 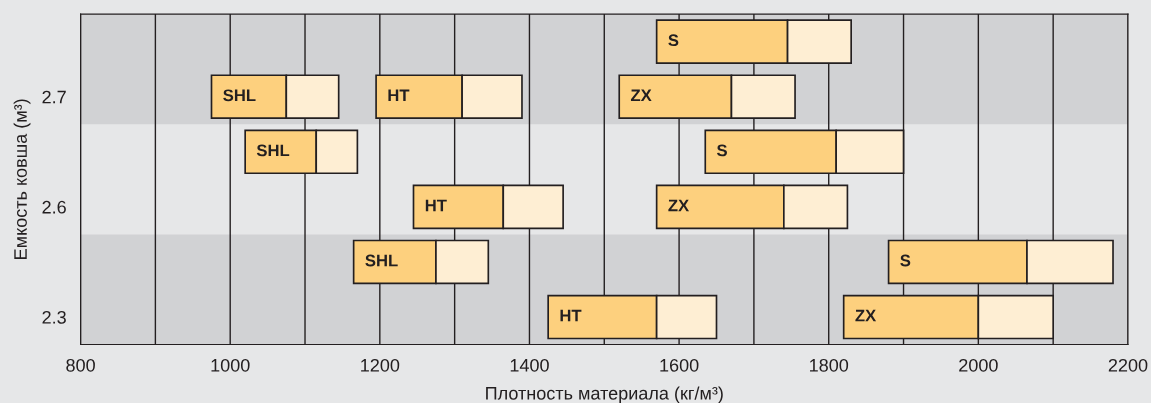 I want to click on x-tick-label: 1000, so click(x=230, y=365).